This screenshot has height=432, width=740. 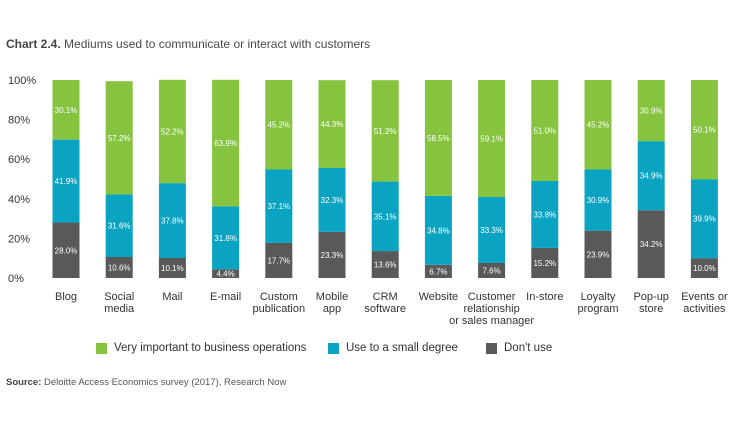 I want to click on x-tick-label: E-mail, so click(x=225, y=297).